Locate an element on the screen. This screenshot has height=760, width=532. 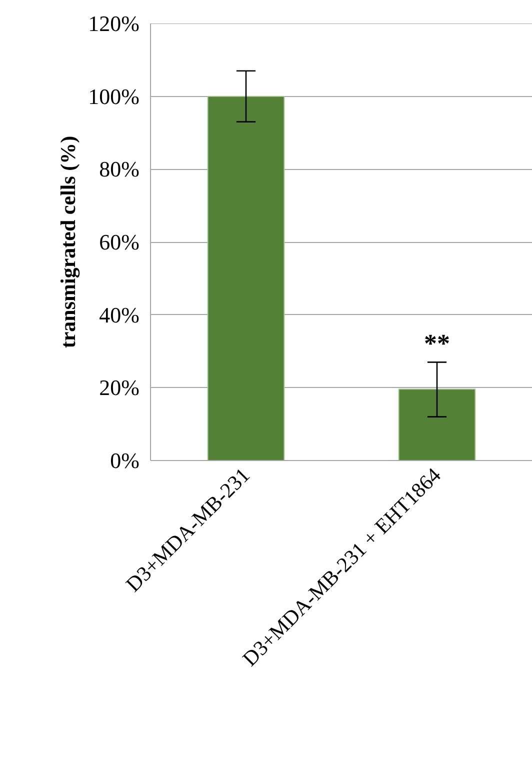
y-tick-label: 80% is located at coordinates (119, 169).